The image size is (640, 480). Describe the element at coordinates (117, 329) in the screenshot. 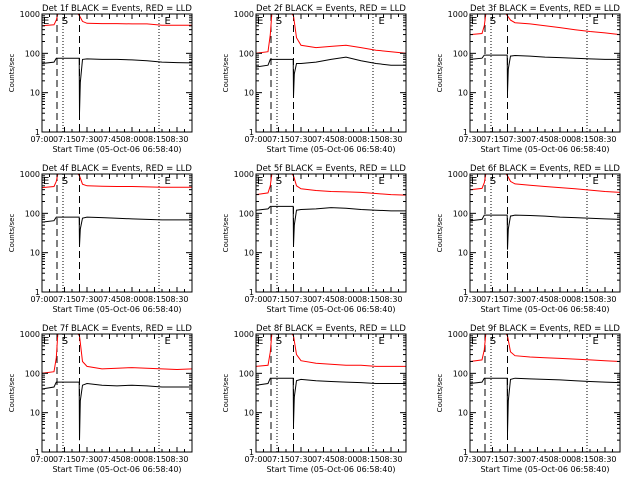

I see `chart-title: Det 7f BLACK = Events, RED = LLD` at that location.